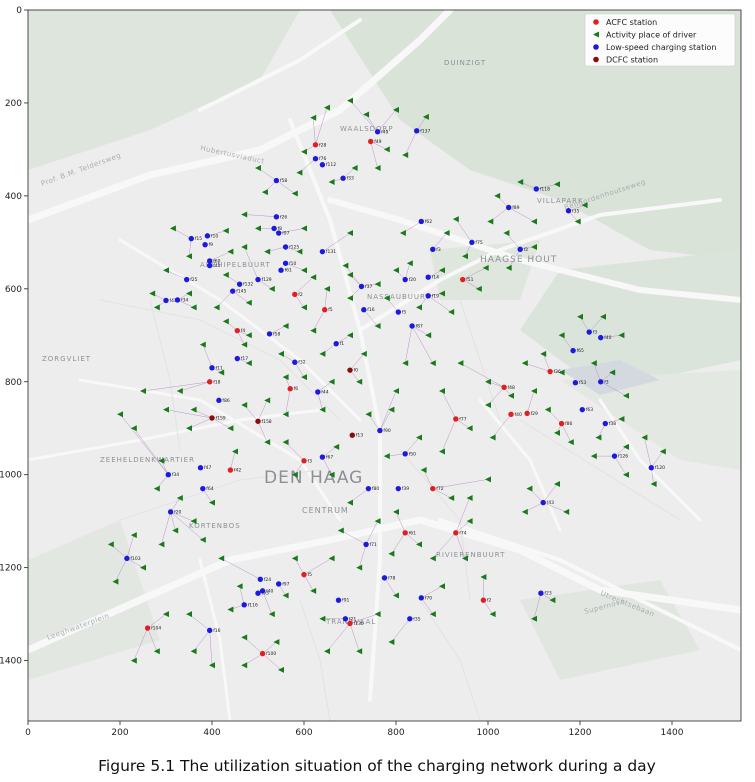 This screenshot has height=782, width=755. What do you see at coordinates (354, 729) in the screenshot?
I see `x-axis: 0 200 400 600 800 1000 1200 1400` at bounding box center [354, 729].